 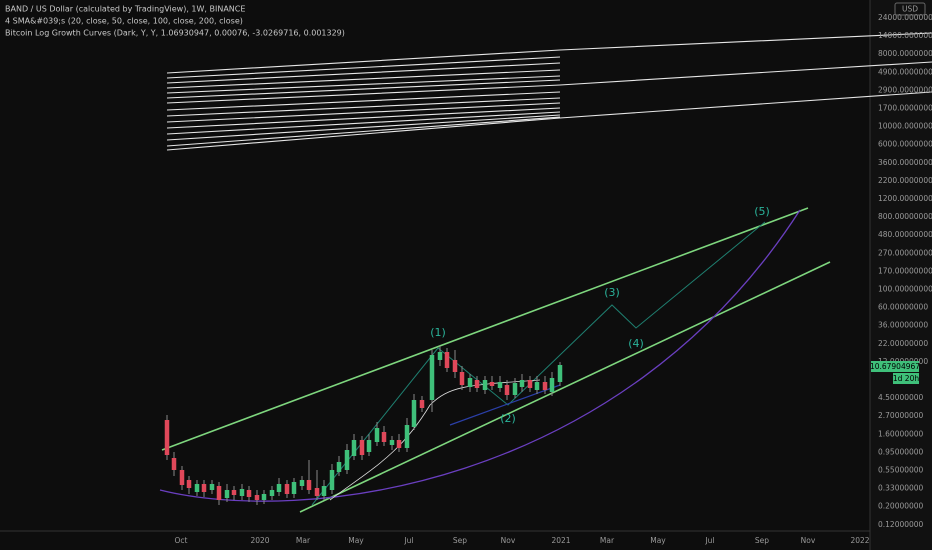 What do you see at coordinates (903, 307) in the screenshot?
I see `price-label: 60.00000000` at bounding box center [903, 307].